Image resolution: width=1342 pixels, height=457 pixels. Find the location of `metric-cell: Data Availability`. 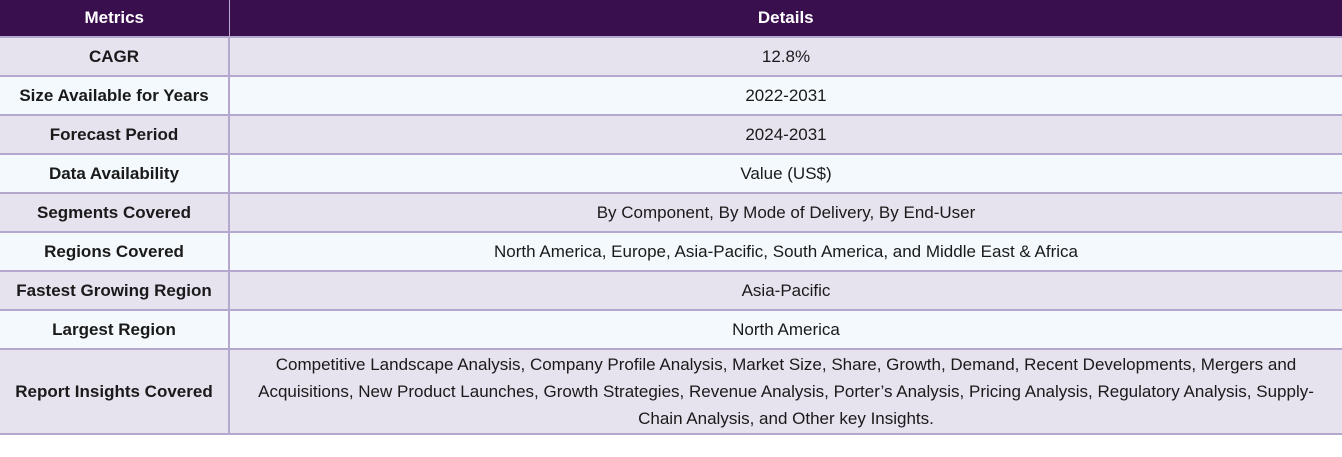

metric-cell: Data Availability is located at coordinates (115, 173).